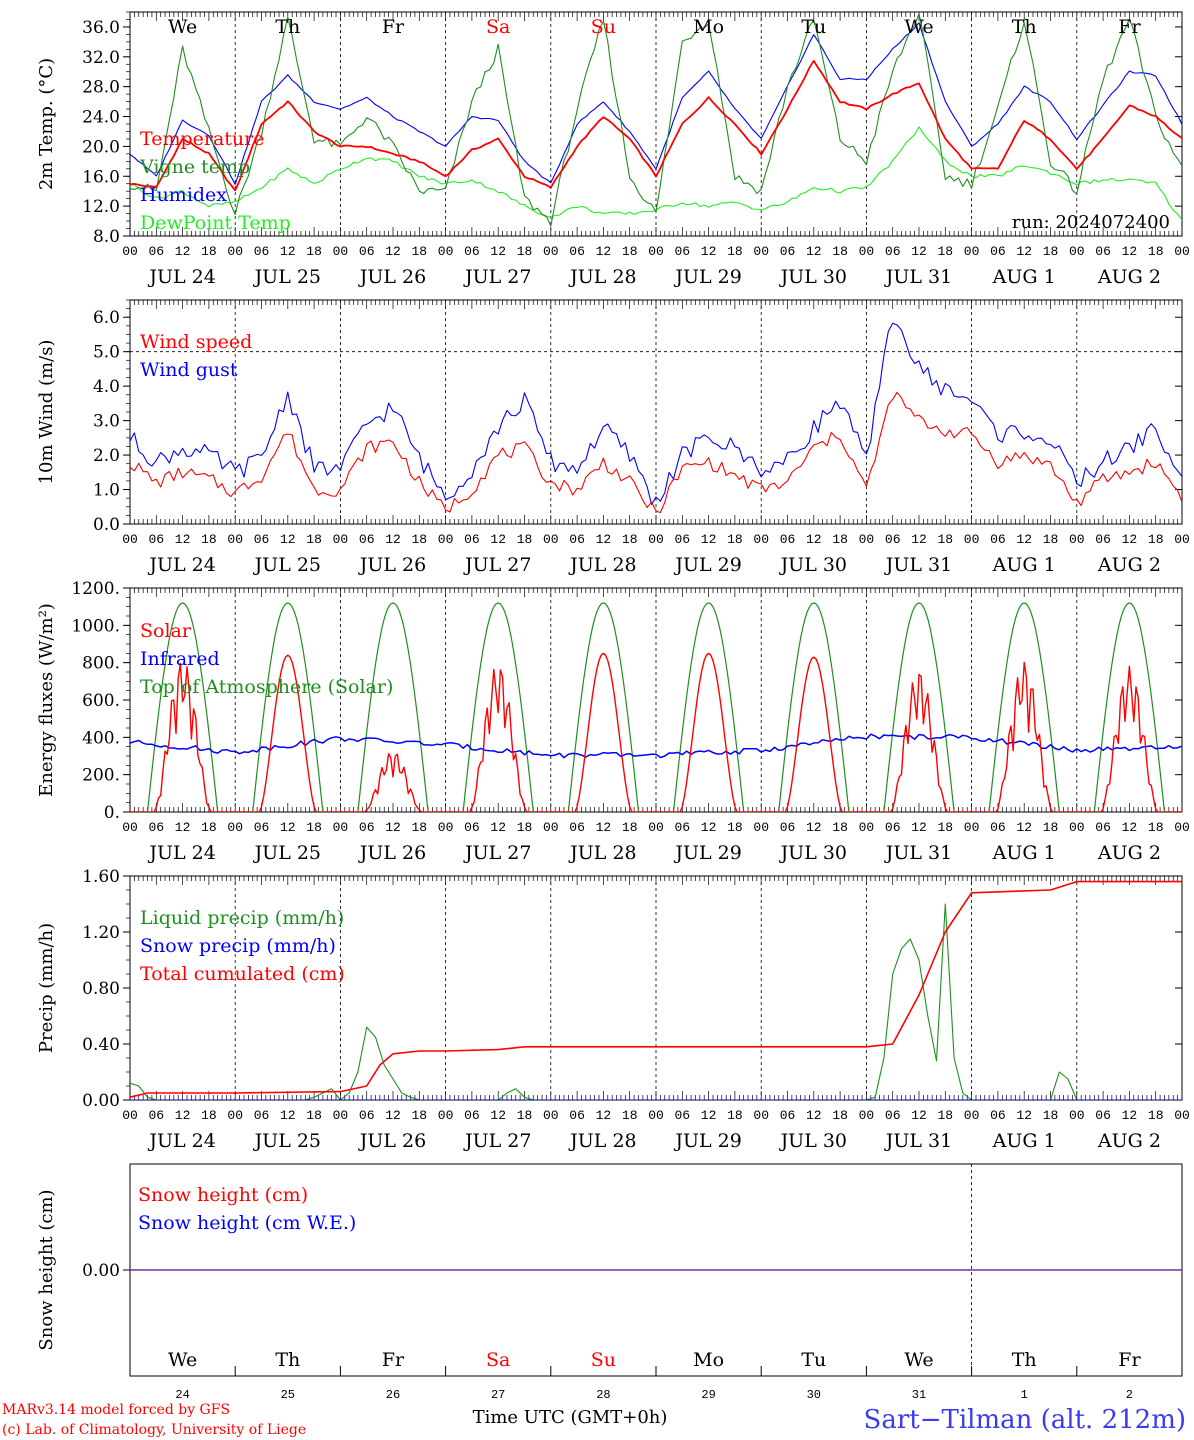 The height and width of the screenshot is (1440, 1194). Describe the element at coordinates (603, 27) in the screenshot. I see `weekday-label: Su` at that location.